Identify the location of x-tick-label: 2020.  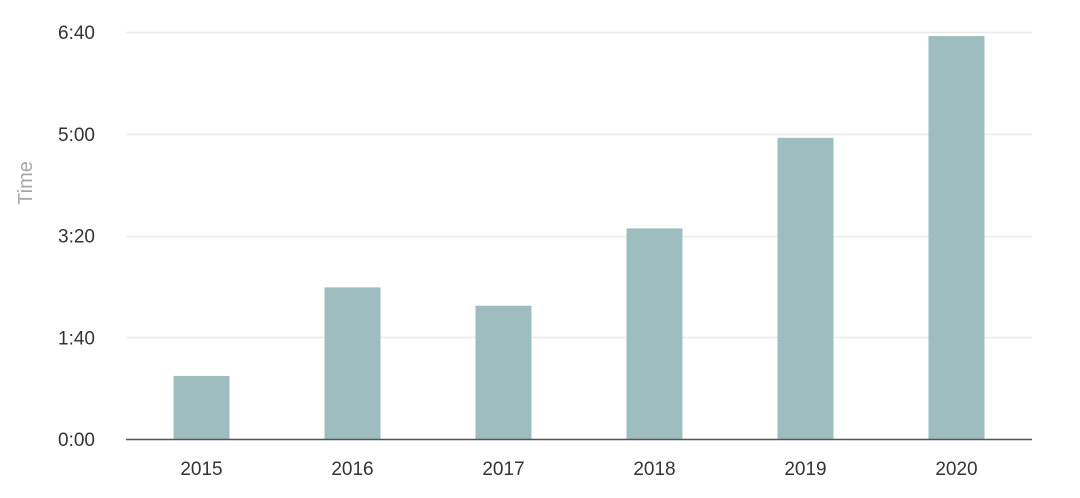
(956, 469).